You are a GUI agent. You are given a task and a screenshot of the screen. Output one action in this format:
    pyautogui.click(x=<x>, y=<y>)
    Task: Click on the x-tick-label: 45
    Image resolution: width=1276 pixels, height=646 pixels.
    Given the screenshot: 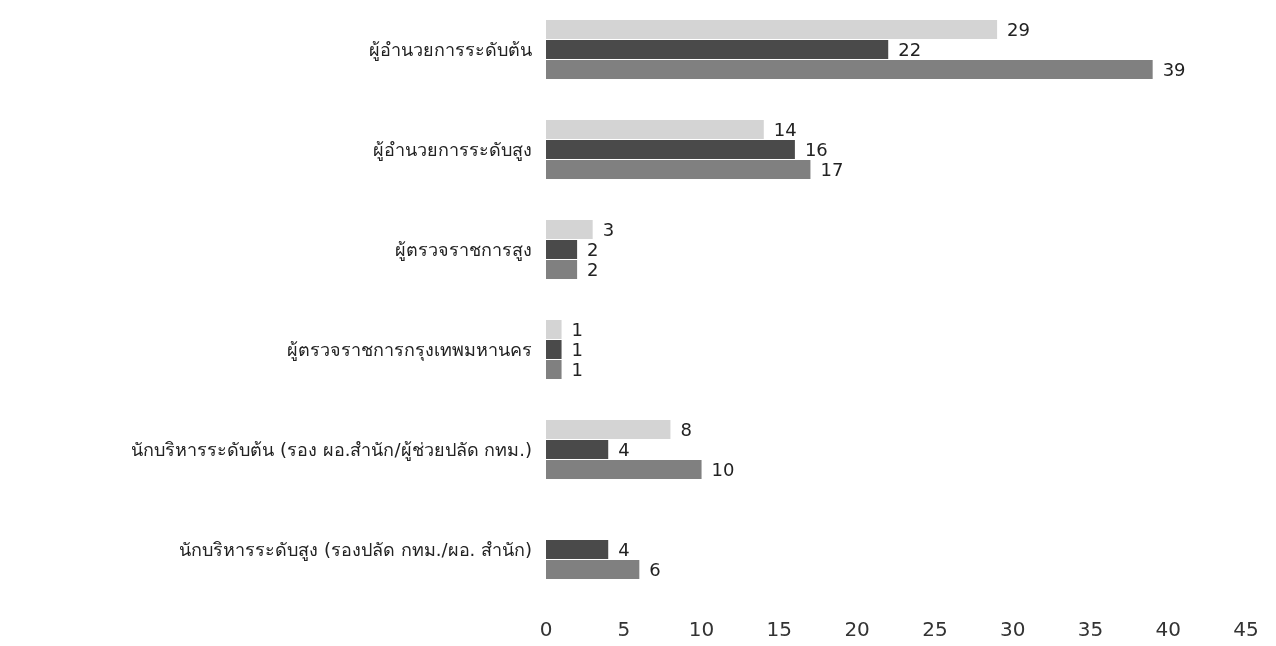 What is the action you would take?
    pyautogui.click(x=1246, y=629)
    